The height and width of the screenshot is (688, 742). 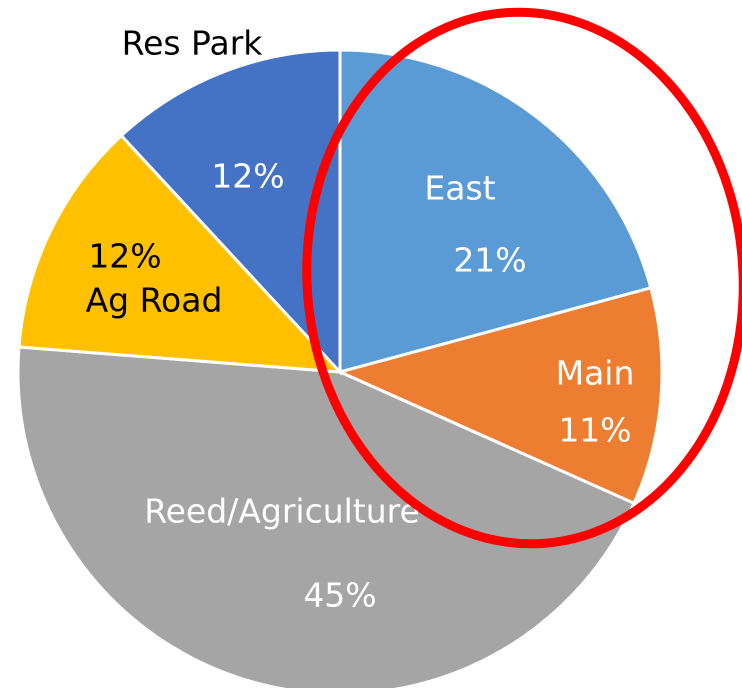 I want to click on slice-percent: 21%, so click(x=489, y=260).